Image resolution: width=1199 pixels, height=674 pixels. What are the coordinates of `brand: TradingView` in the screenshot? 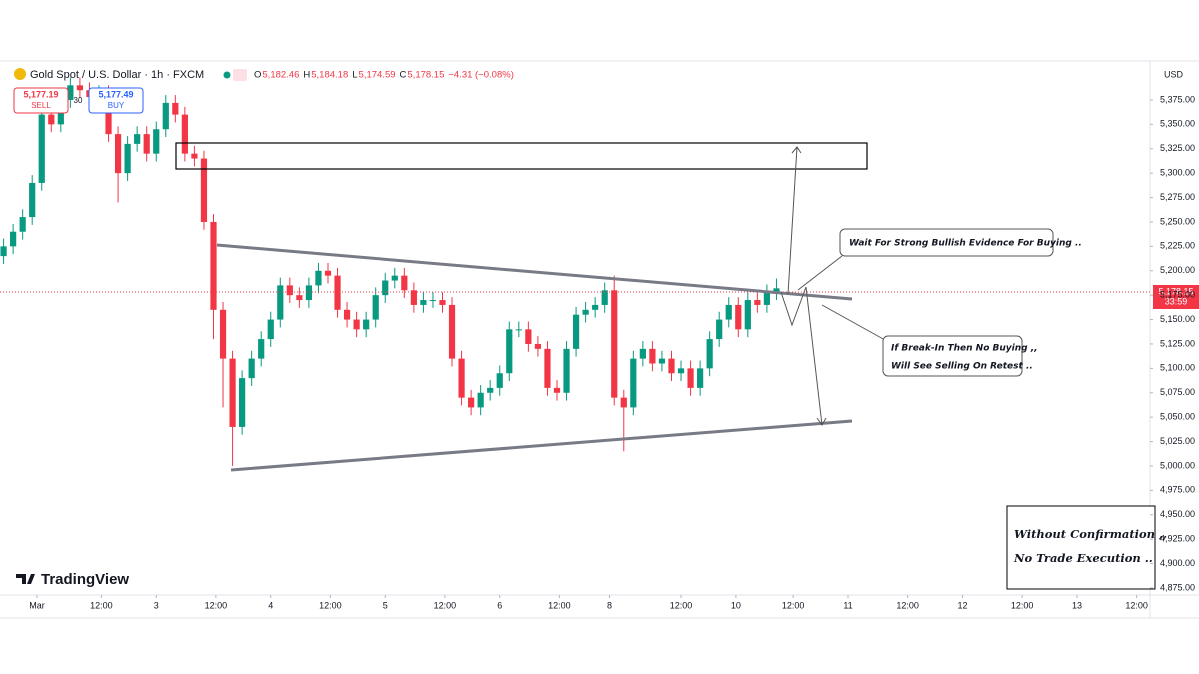 It's located at (85, 579).